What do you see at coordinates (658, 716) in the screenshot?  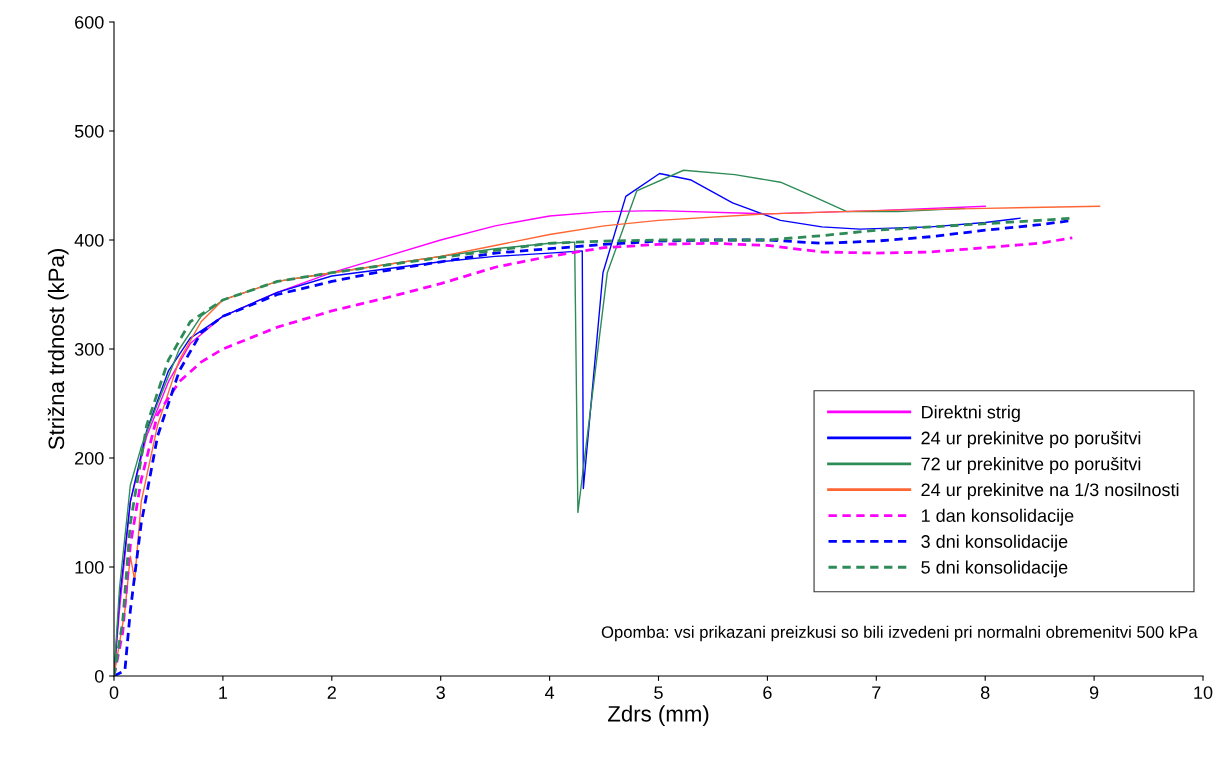 I see `x-axis-title: Zdrs (mm)` at bounding box center [658, 716].